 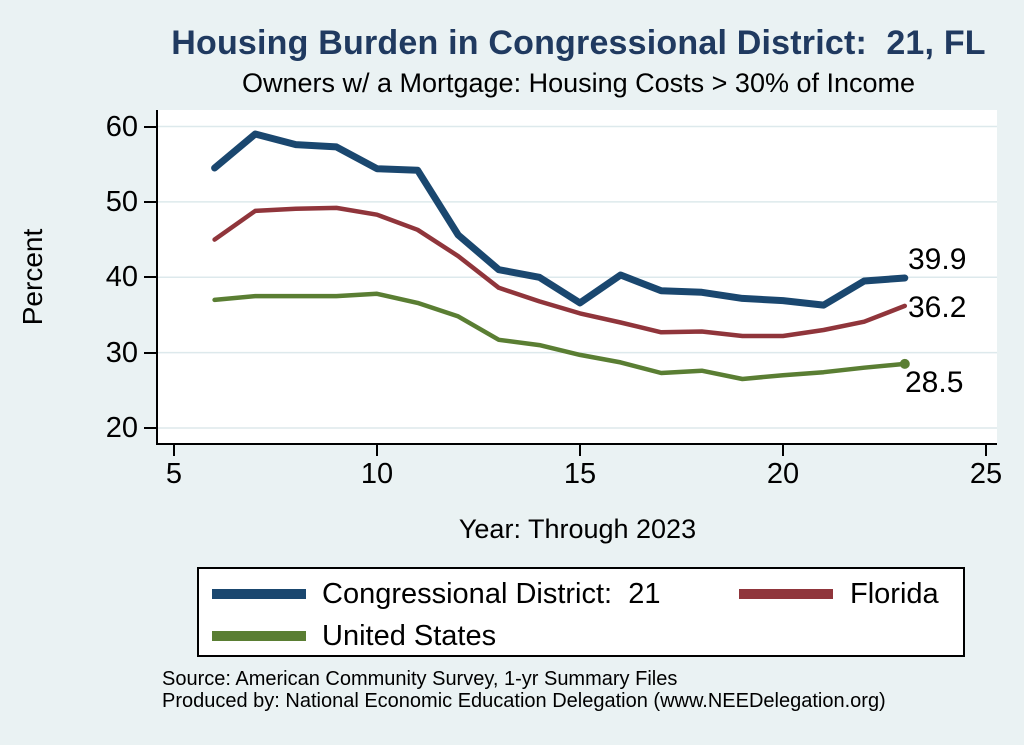 I want to click on y-tick-label: 30, so click(x=121, y=352).